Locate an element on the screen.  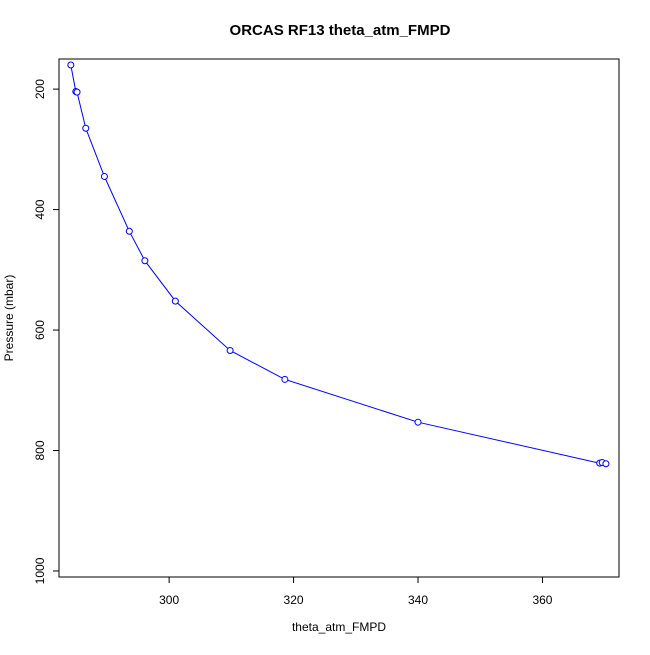
y-tick-label: 1000 is located at coordinates (40, 570).